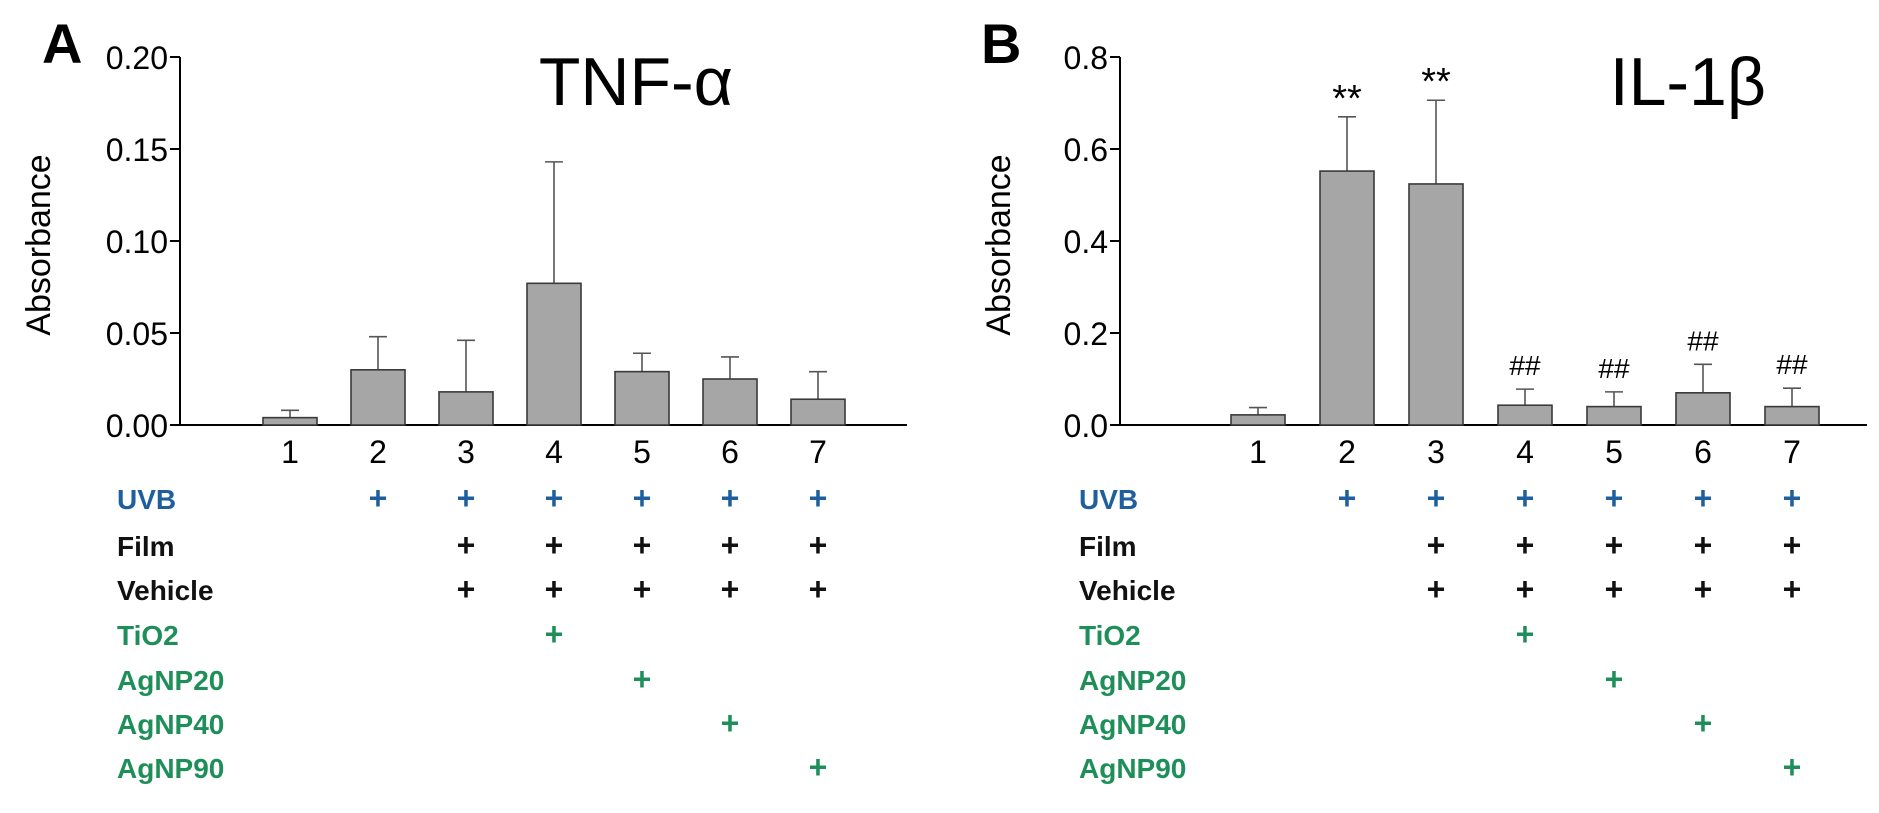 The height and width of the screenshot is (813, 1879). Describe the element at coordinates (1086, 150) in the screenshot. I see `y-tick-label: 0.6` at that location.